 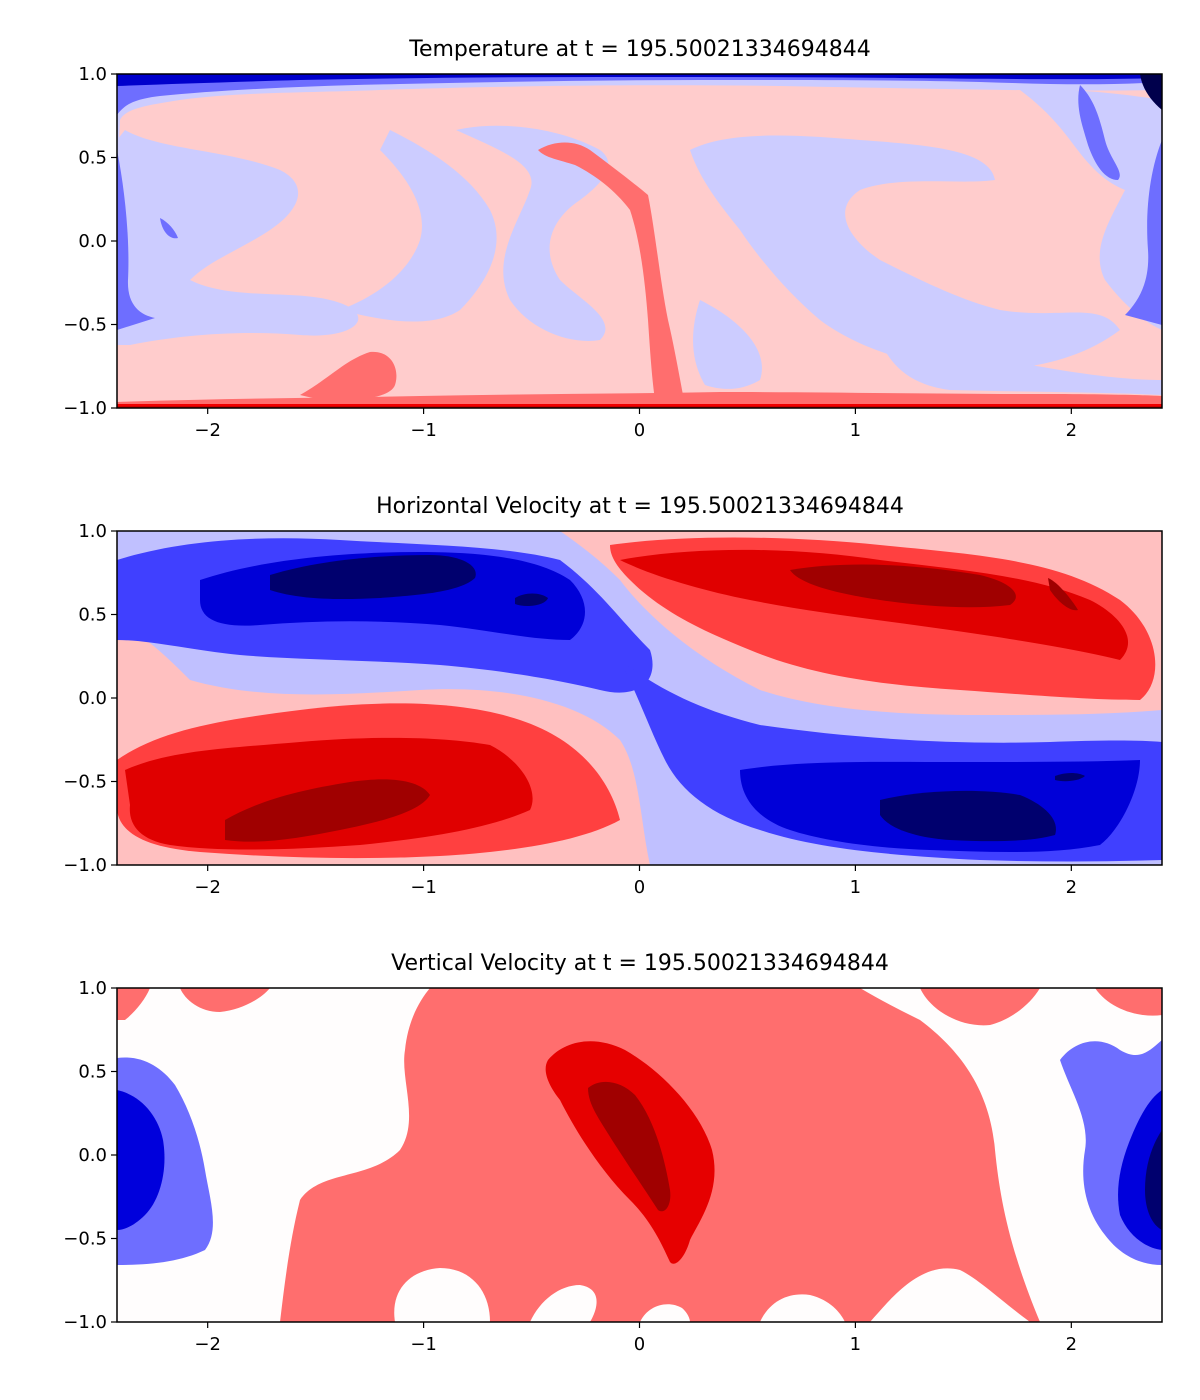 I want to click on vertical-velocity-y-tick-label: −0.5, so click(x=85, y=1239).